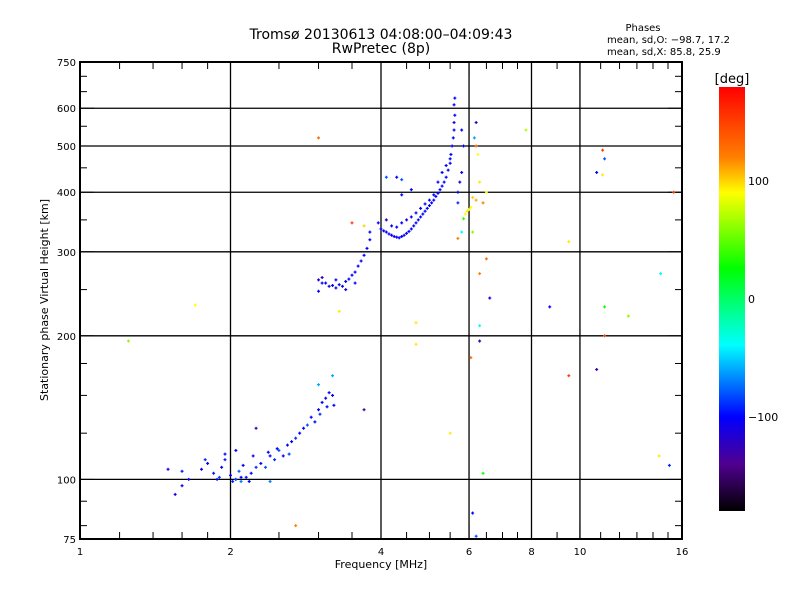 The width and height of the screenshot is (800, 600). Describe the element at coordinates (682, 552) in the screenshot. I see `x-tick-label: 16` at that location.